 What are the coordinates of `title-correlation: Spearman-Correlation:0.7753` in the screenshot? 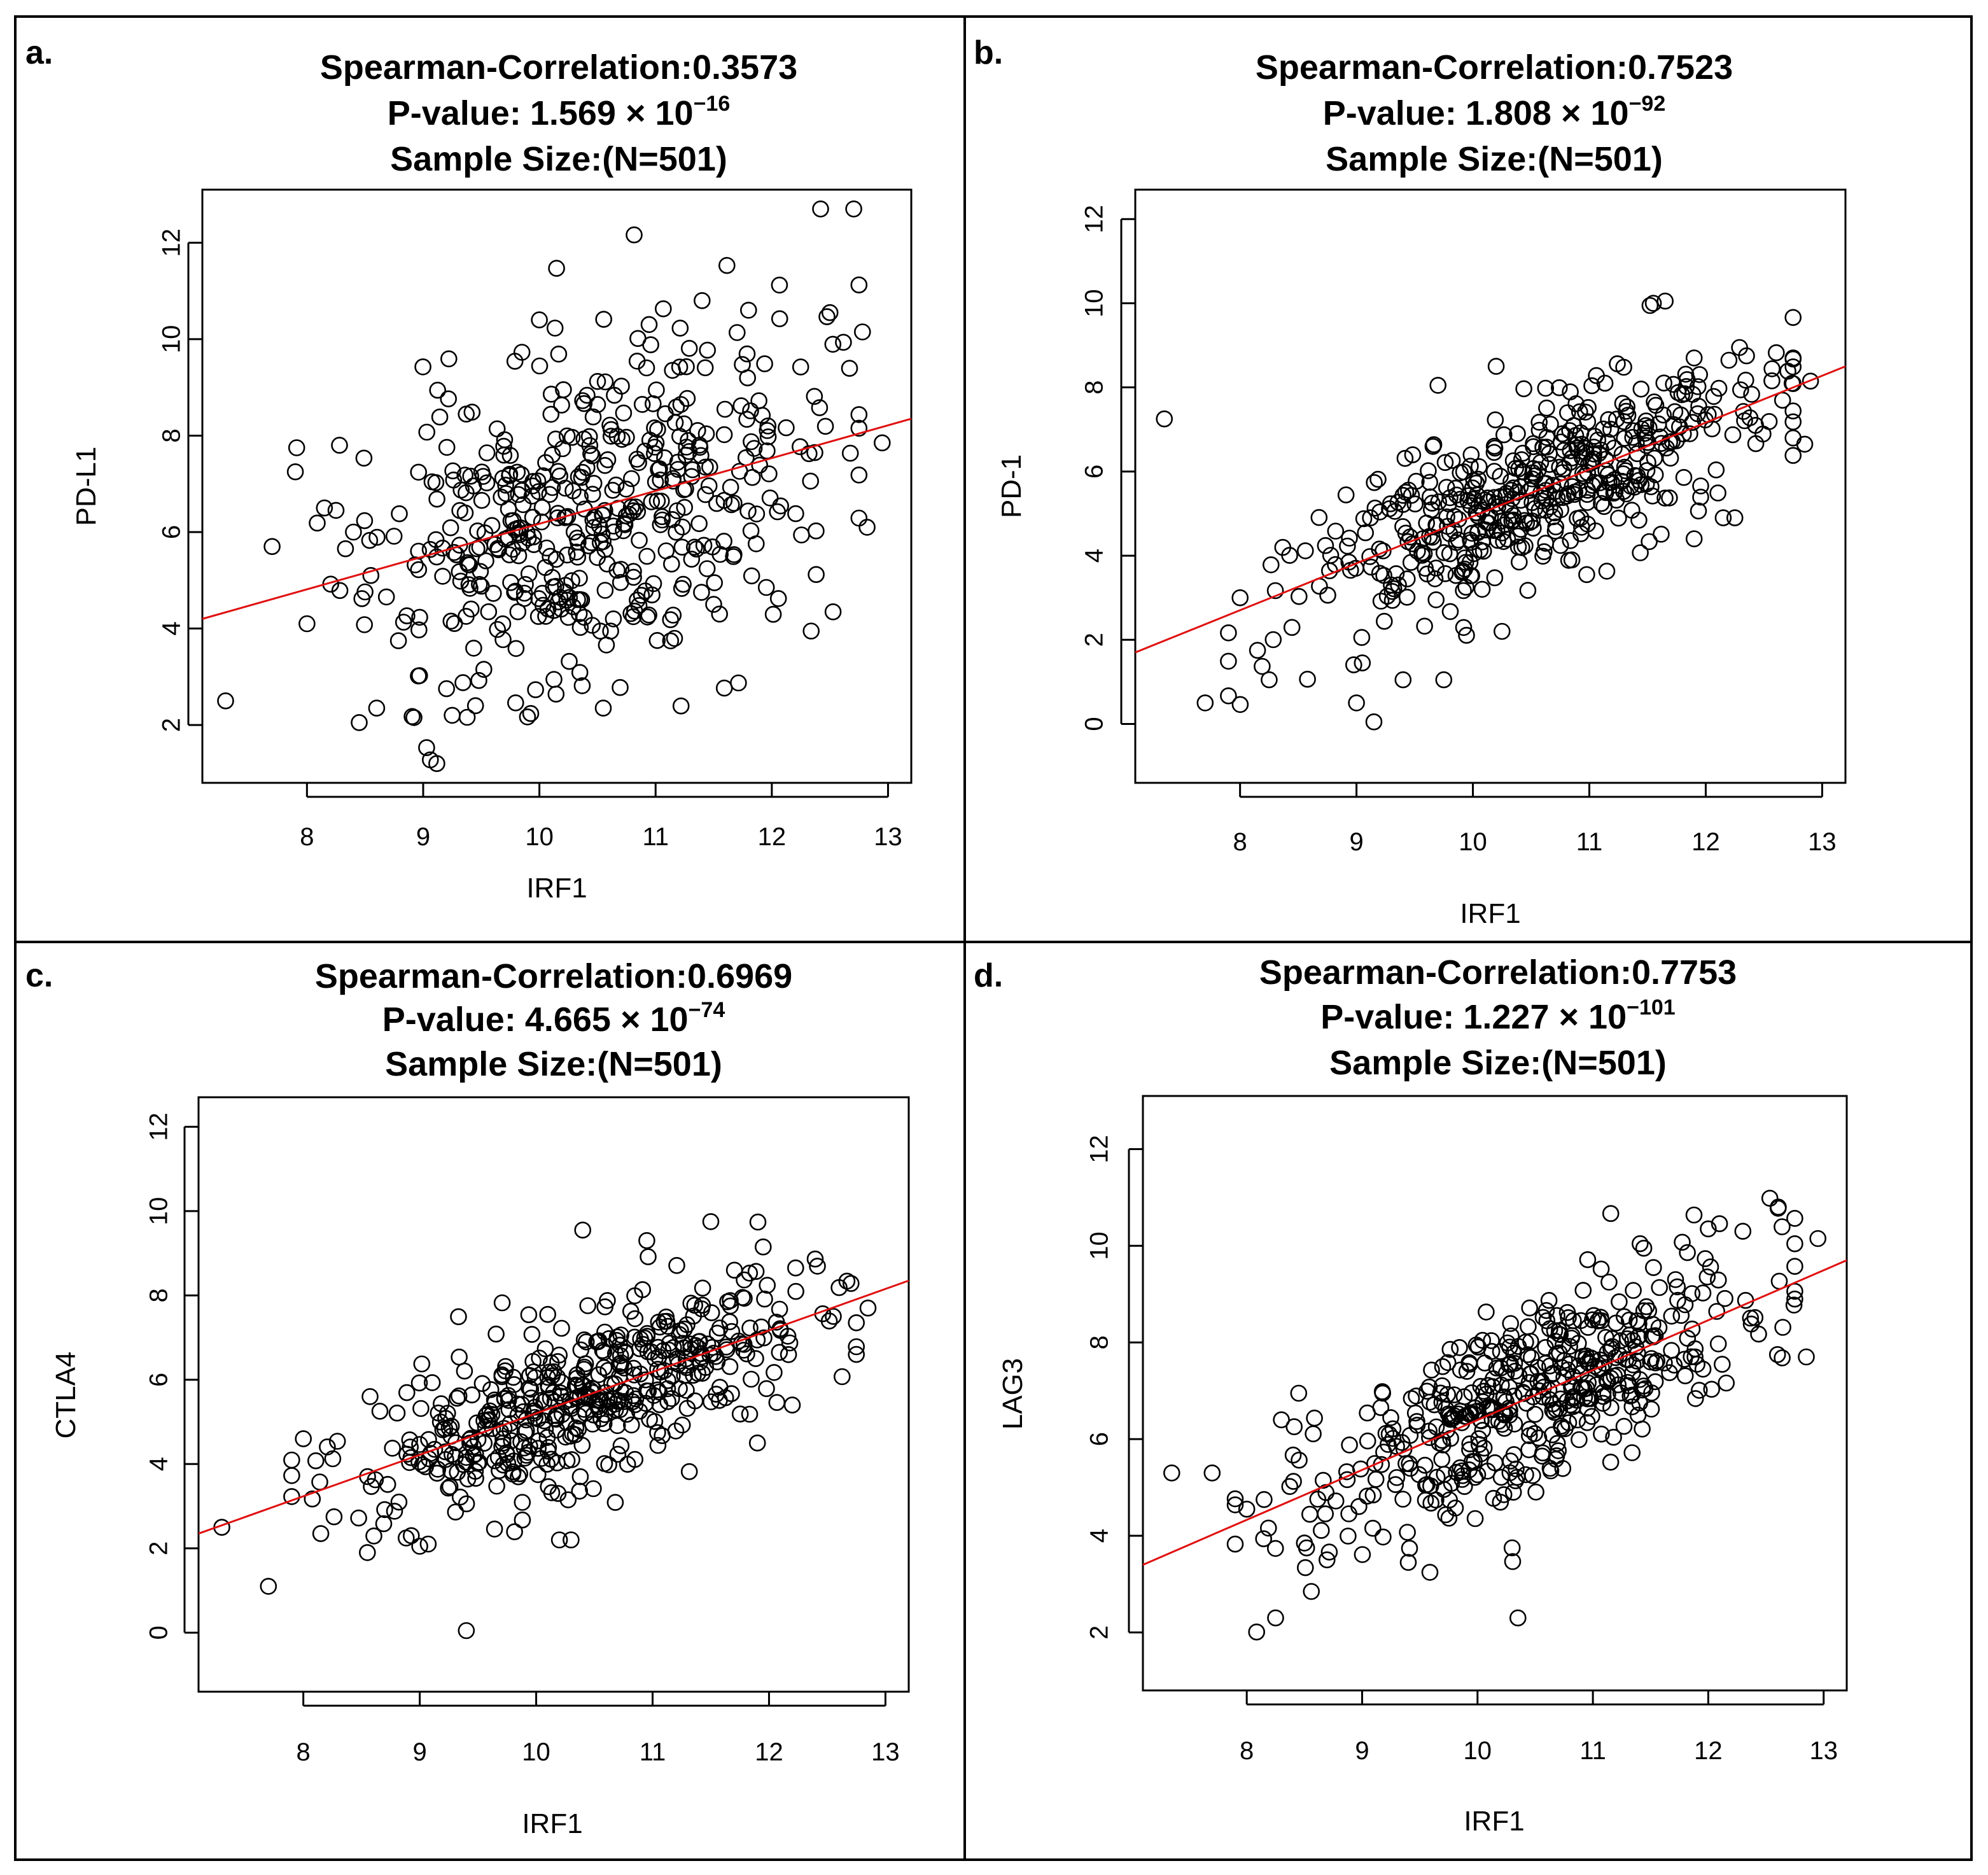 It's located at (1498, 972).